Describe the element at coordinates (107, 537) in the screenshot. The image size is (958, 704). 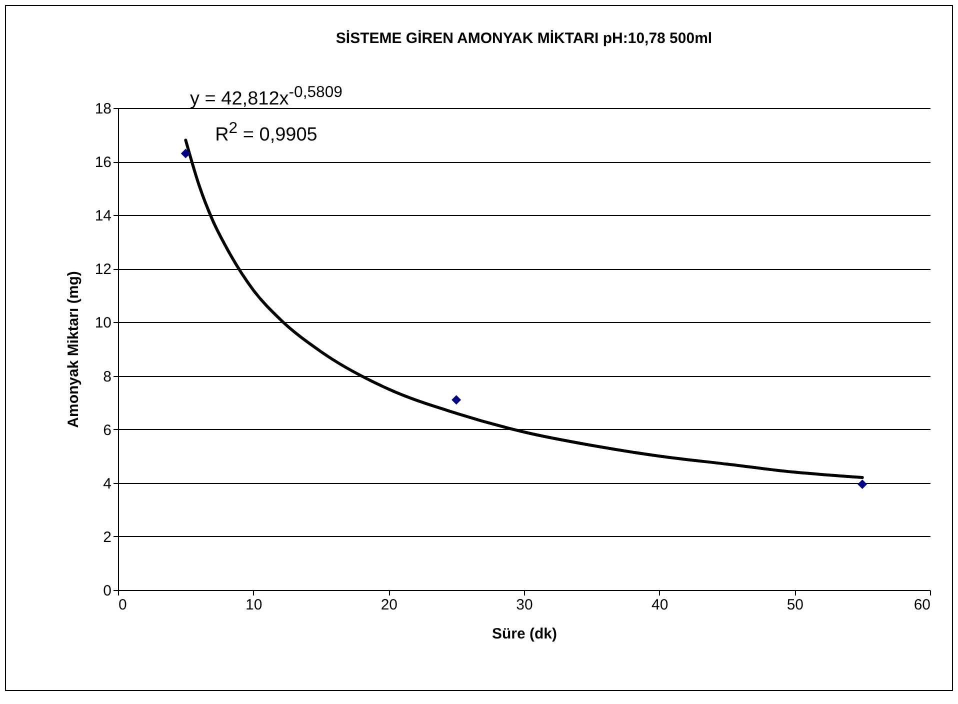
I see `y-tick-label: 2` at that location.